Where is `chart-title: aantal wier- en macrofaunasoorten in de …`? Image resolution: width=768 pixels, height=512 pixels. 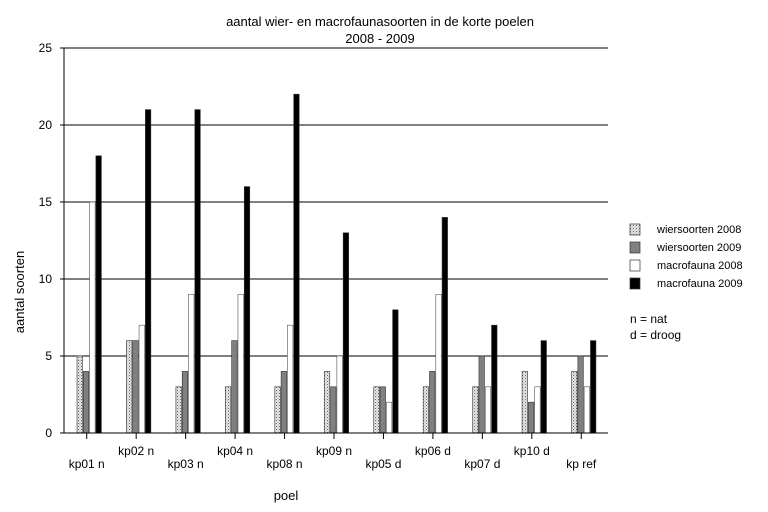
chart-title: aantal wier- en macrofaunasoorten in de … is located at coordinates (380, 21).